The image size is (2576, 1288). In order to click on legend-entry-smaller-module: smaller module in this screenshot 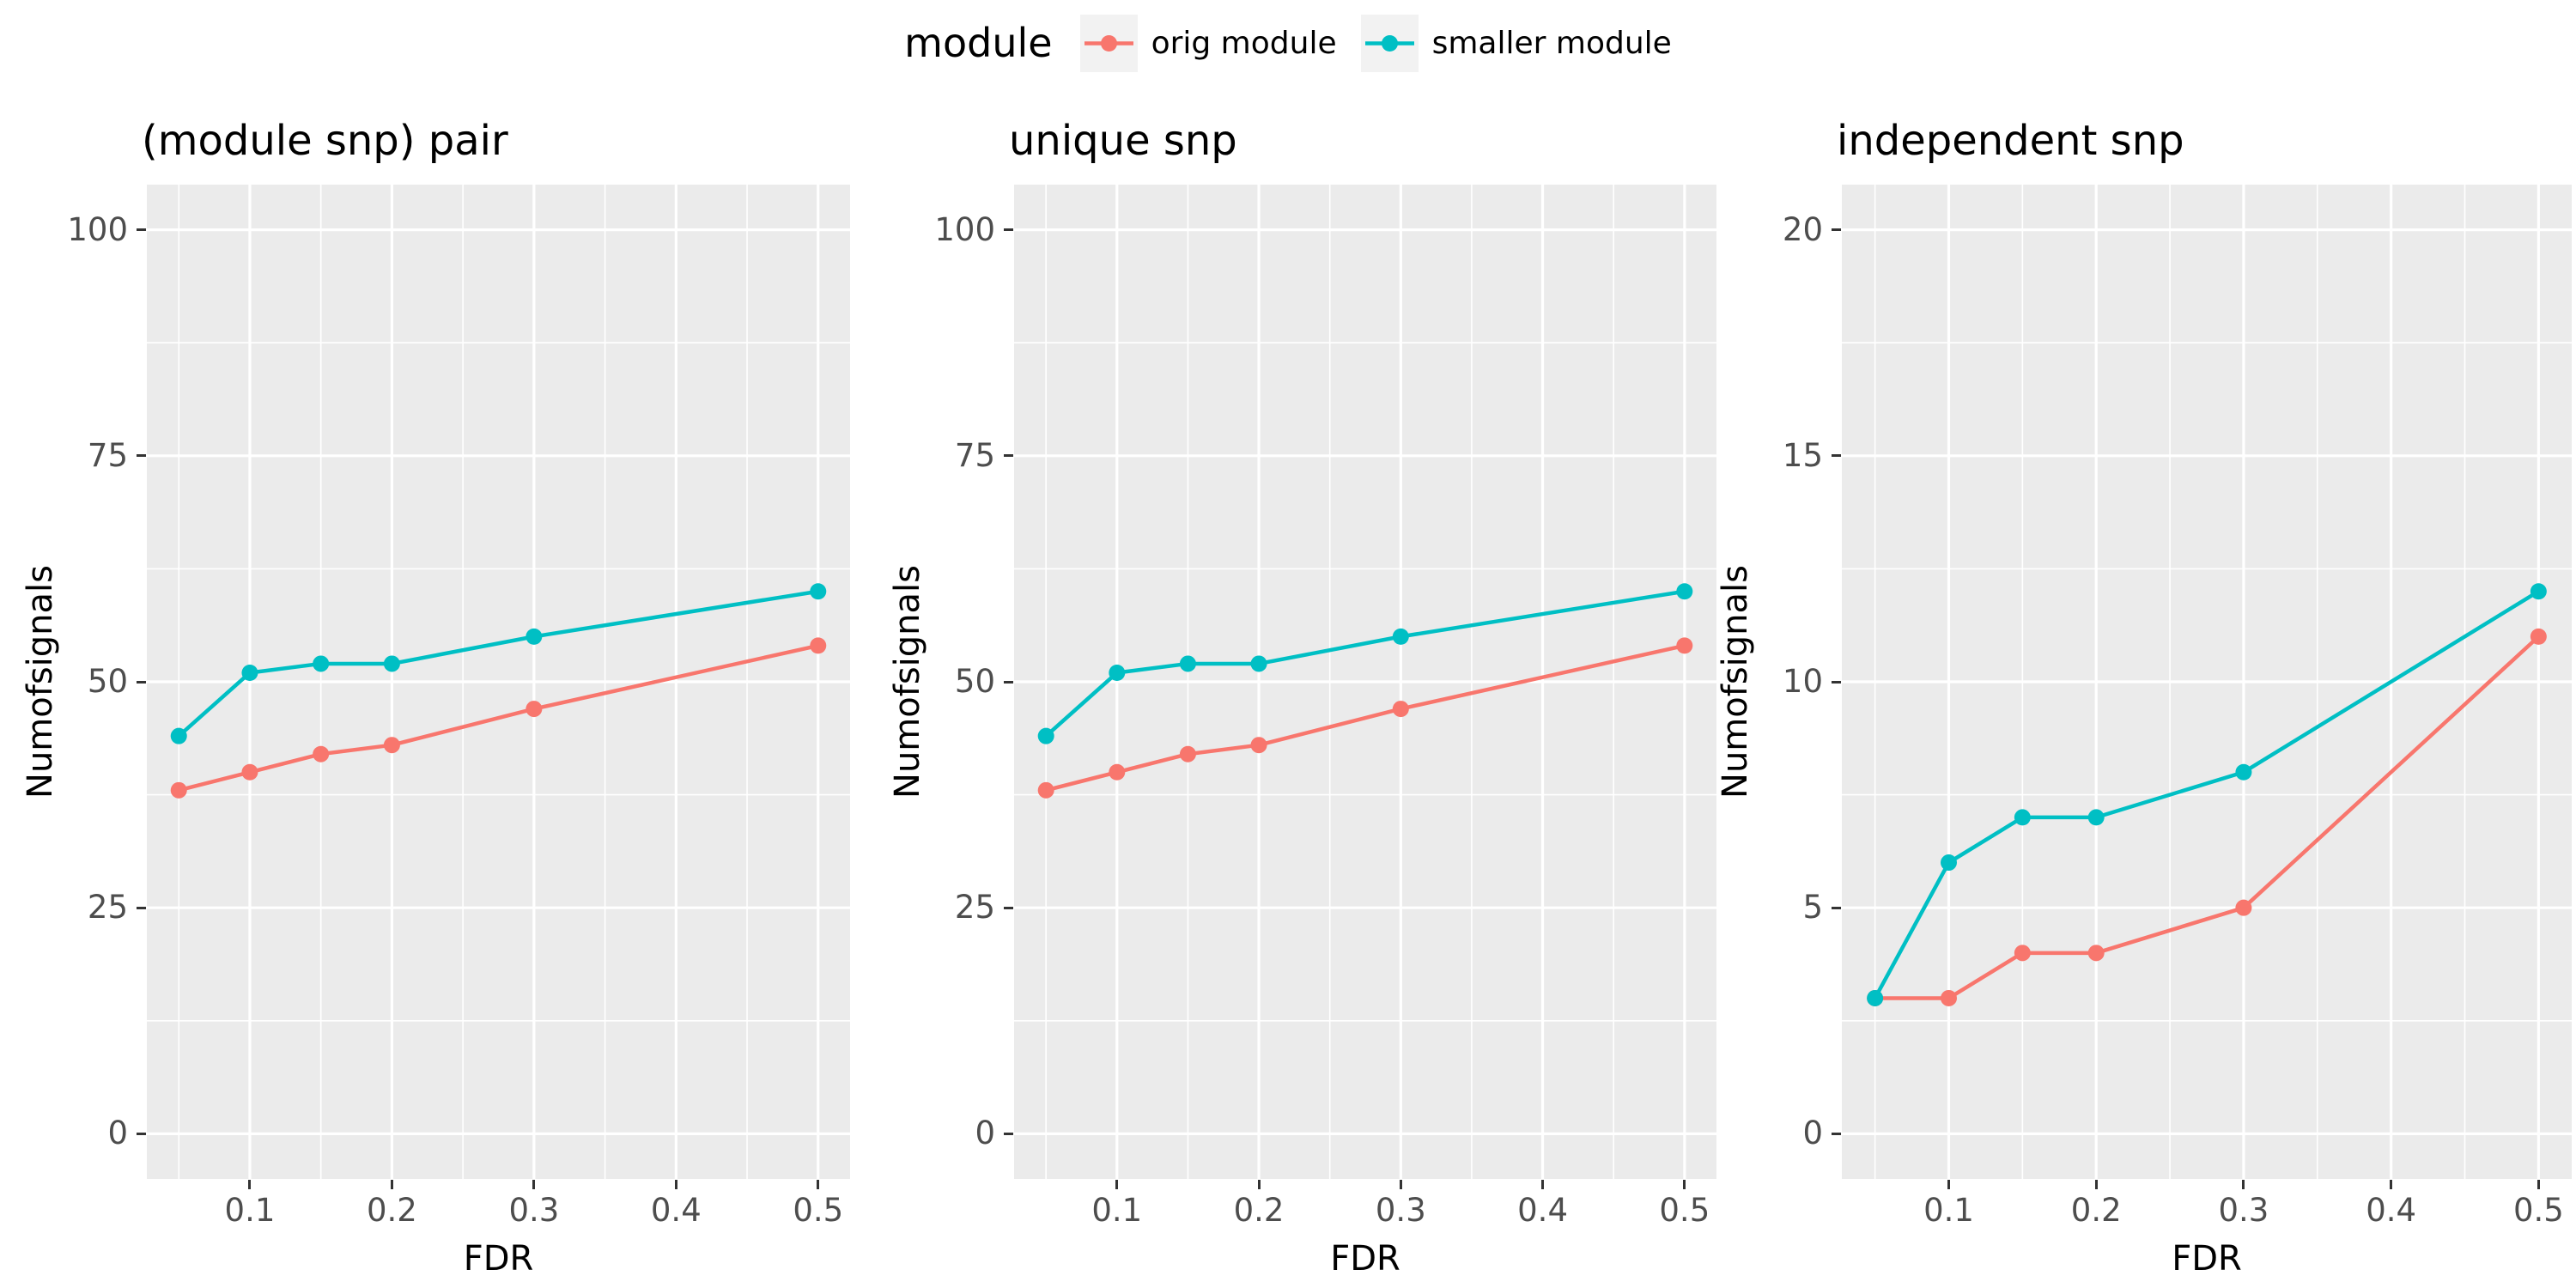, I will do `click(1516, 43)`.